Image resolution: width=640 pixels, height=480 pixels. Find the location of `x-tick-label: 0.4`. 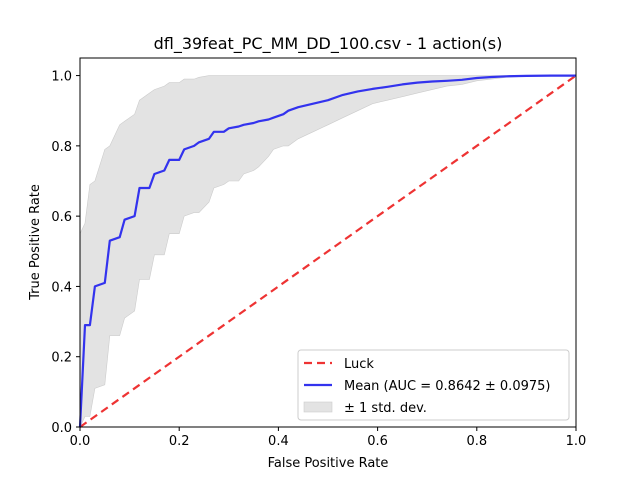

x-tick-label: 0.4 is located at coordinates (278, 441).